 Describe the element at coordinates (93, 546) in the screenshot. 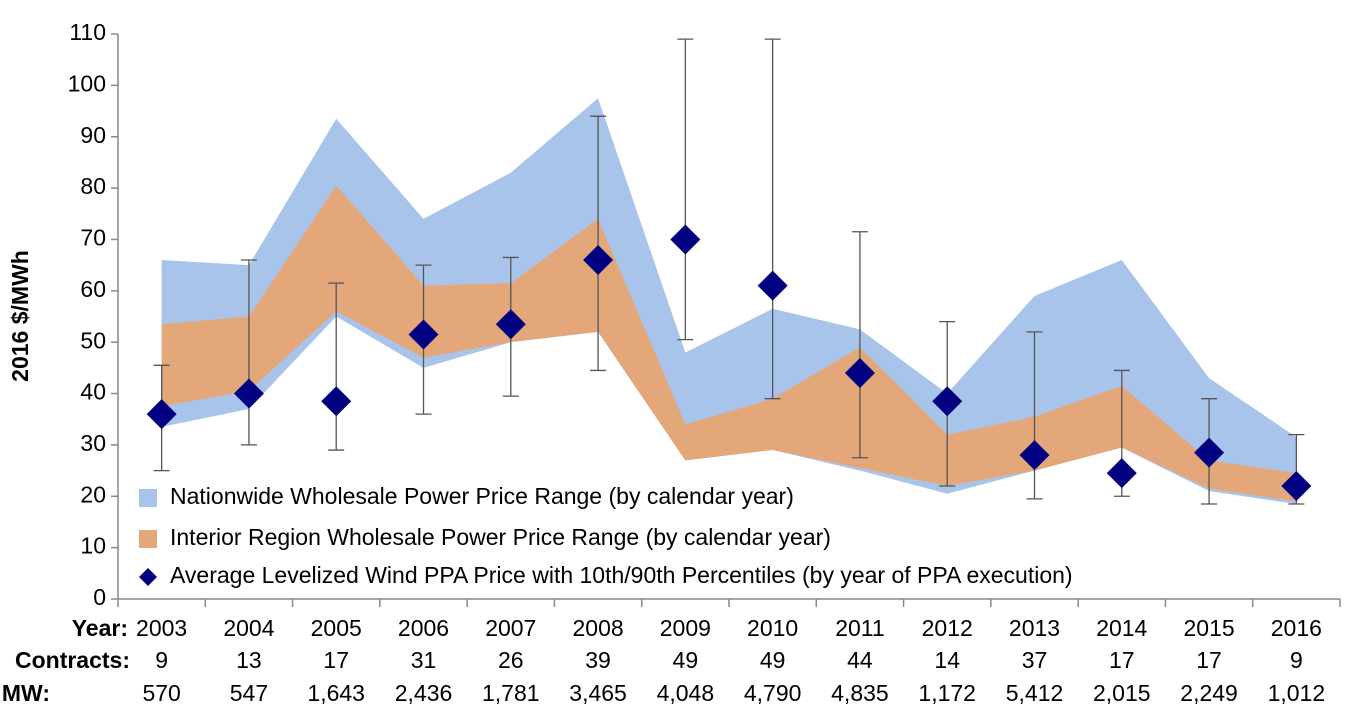

I see `y-tick-label: 10` at that location.